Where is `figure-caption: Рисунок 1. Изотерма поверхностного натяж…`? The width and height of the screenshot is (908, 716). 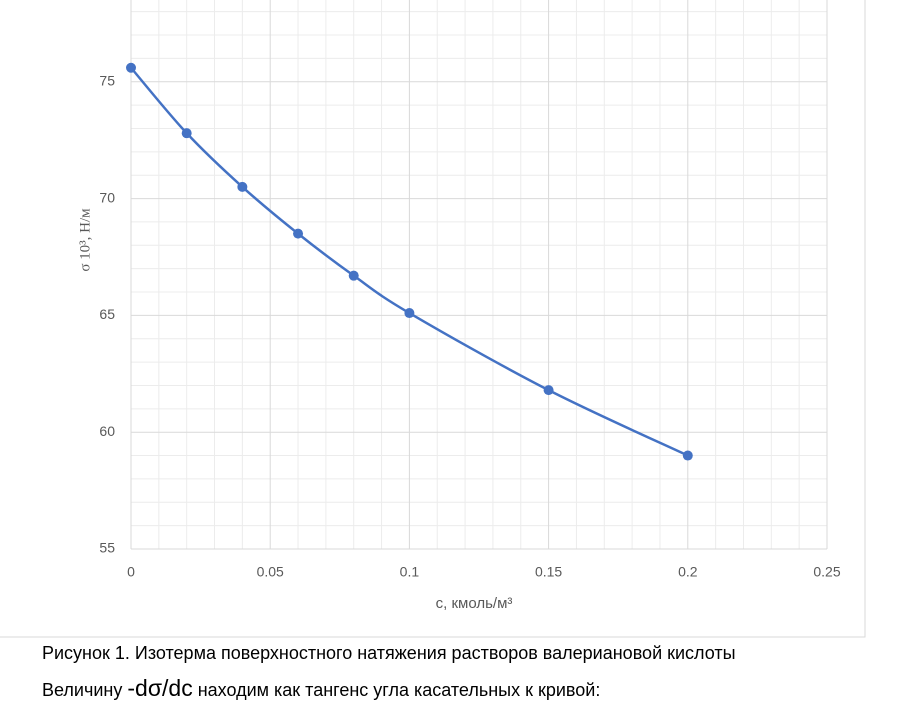 figure-caption: Рисунок 1. Изотерма поверхностного натяж… is located at coordinates (389, 653).